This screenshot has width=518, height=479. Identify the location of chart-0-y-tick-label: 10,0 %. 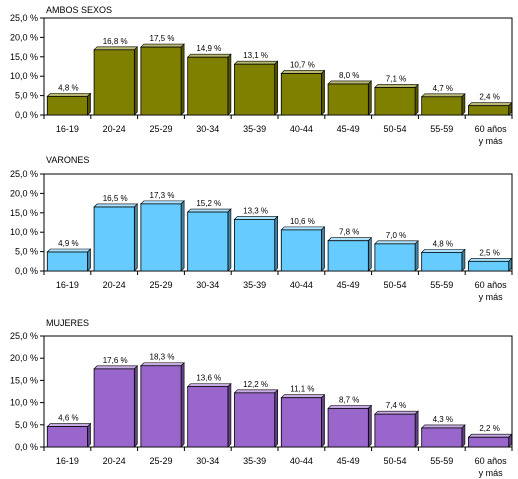
(24, 76).